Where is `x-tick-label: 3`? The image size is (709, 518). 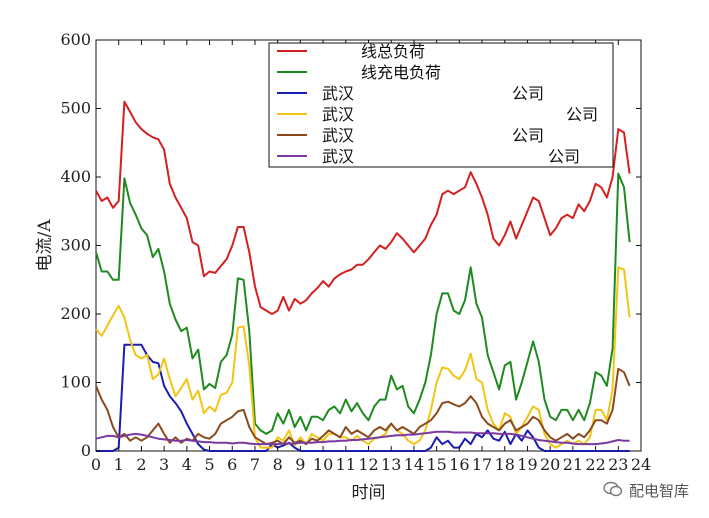
x-tick-label: 3 is located at coordinates (164, 464).